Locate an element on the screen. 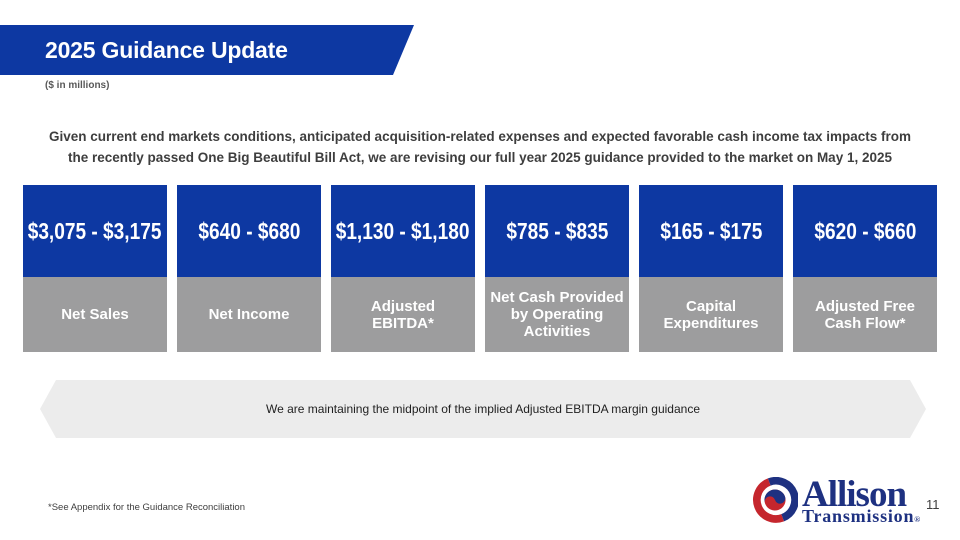 The height and width of the screenshot is (540, 960). guidance-label-panel: Net Income is located at coordinates (249, 314).